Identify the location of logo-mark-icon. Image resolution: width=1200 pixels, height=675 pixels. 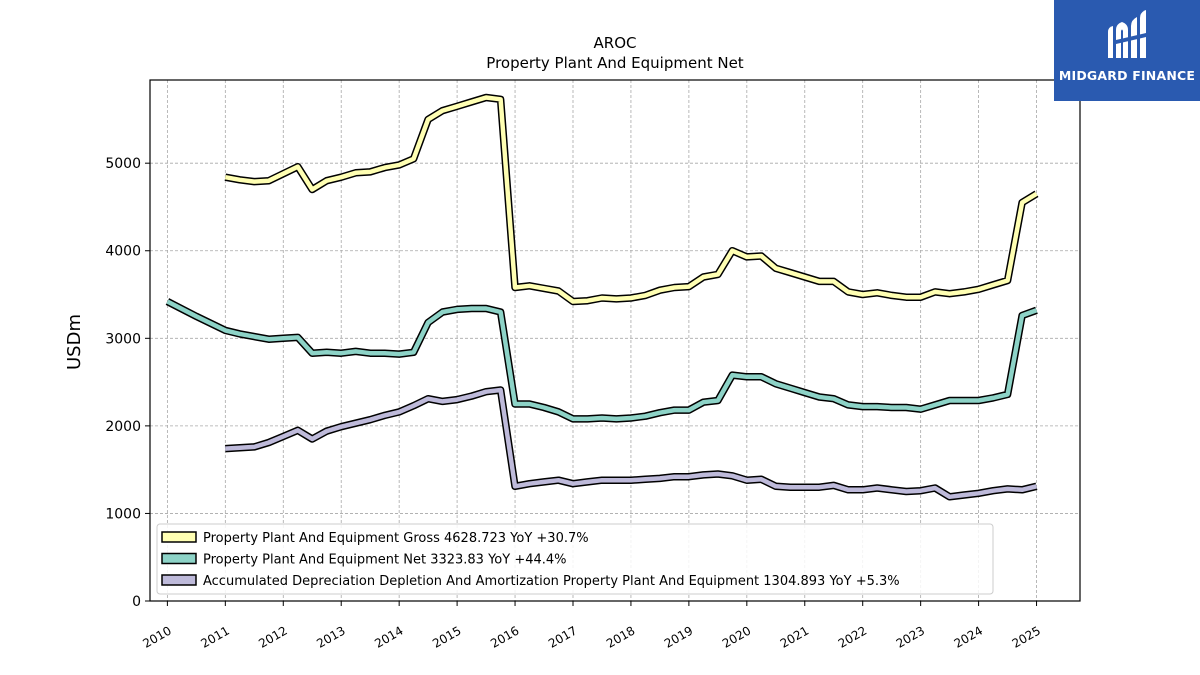
(1127, 34).